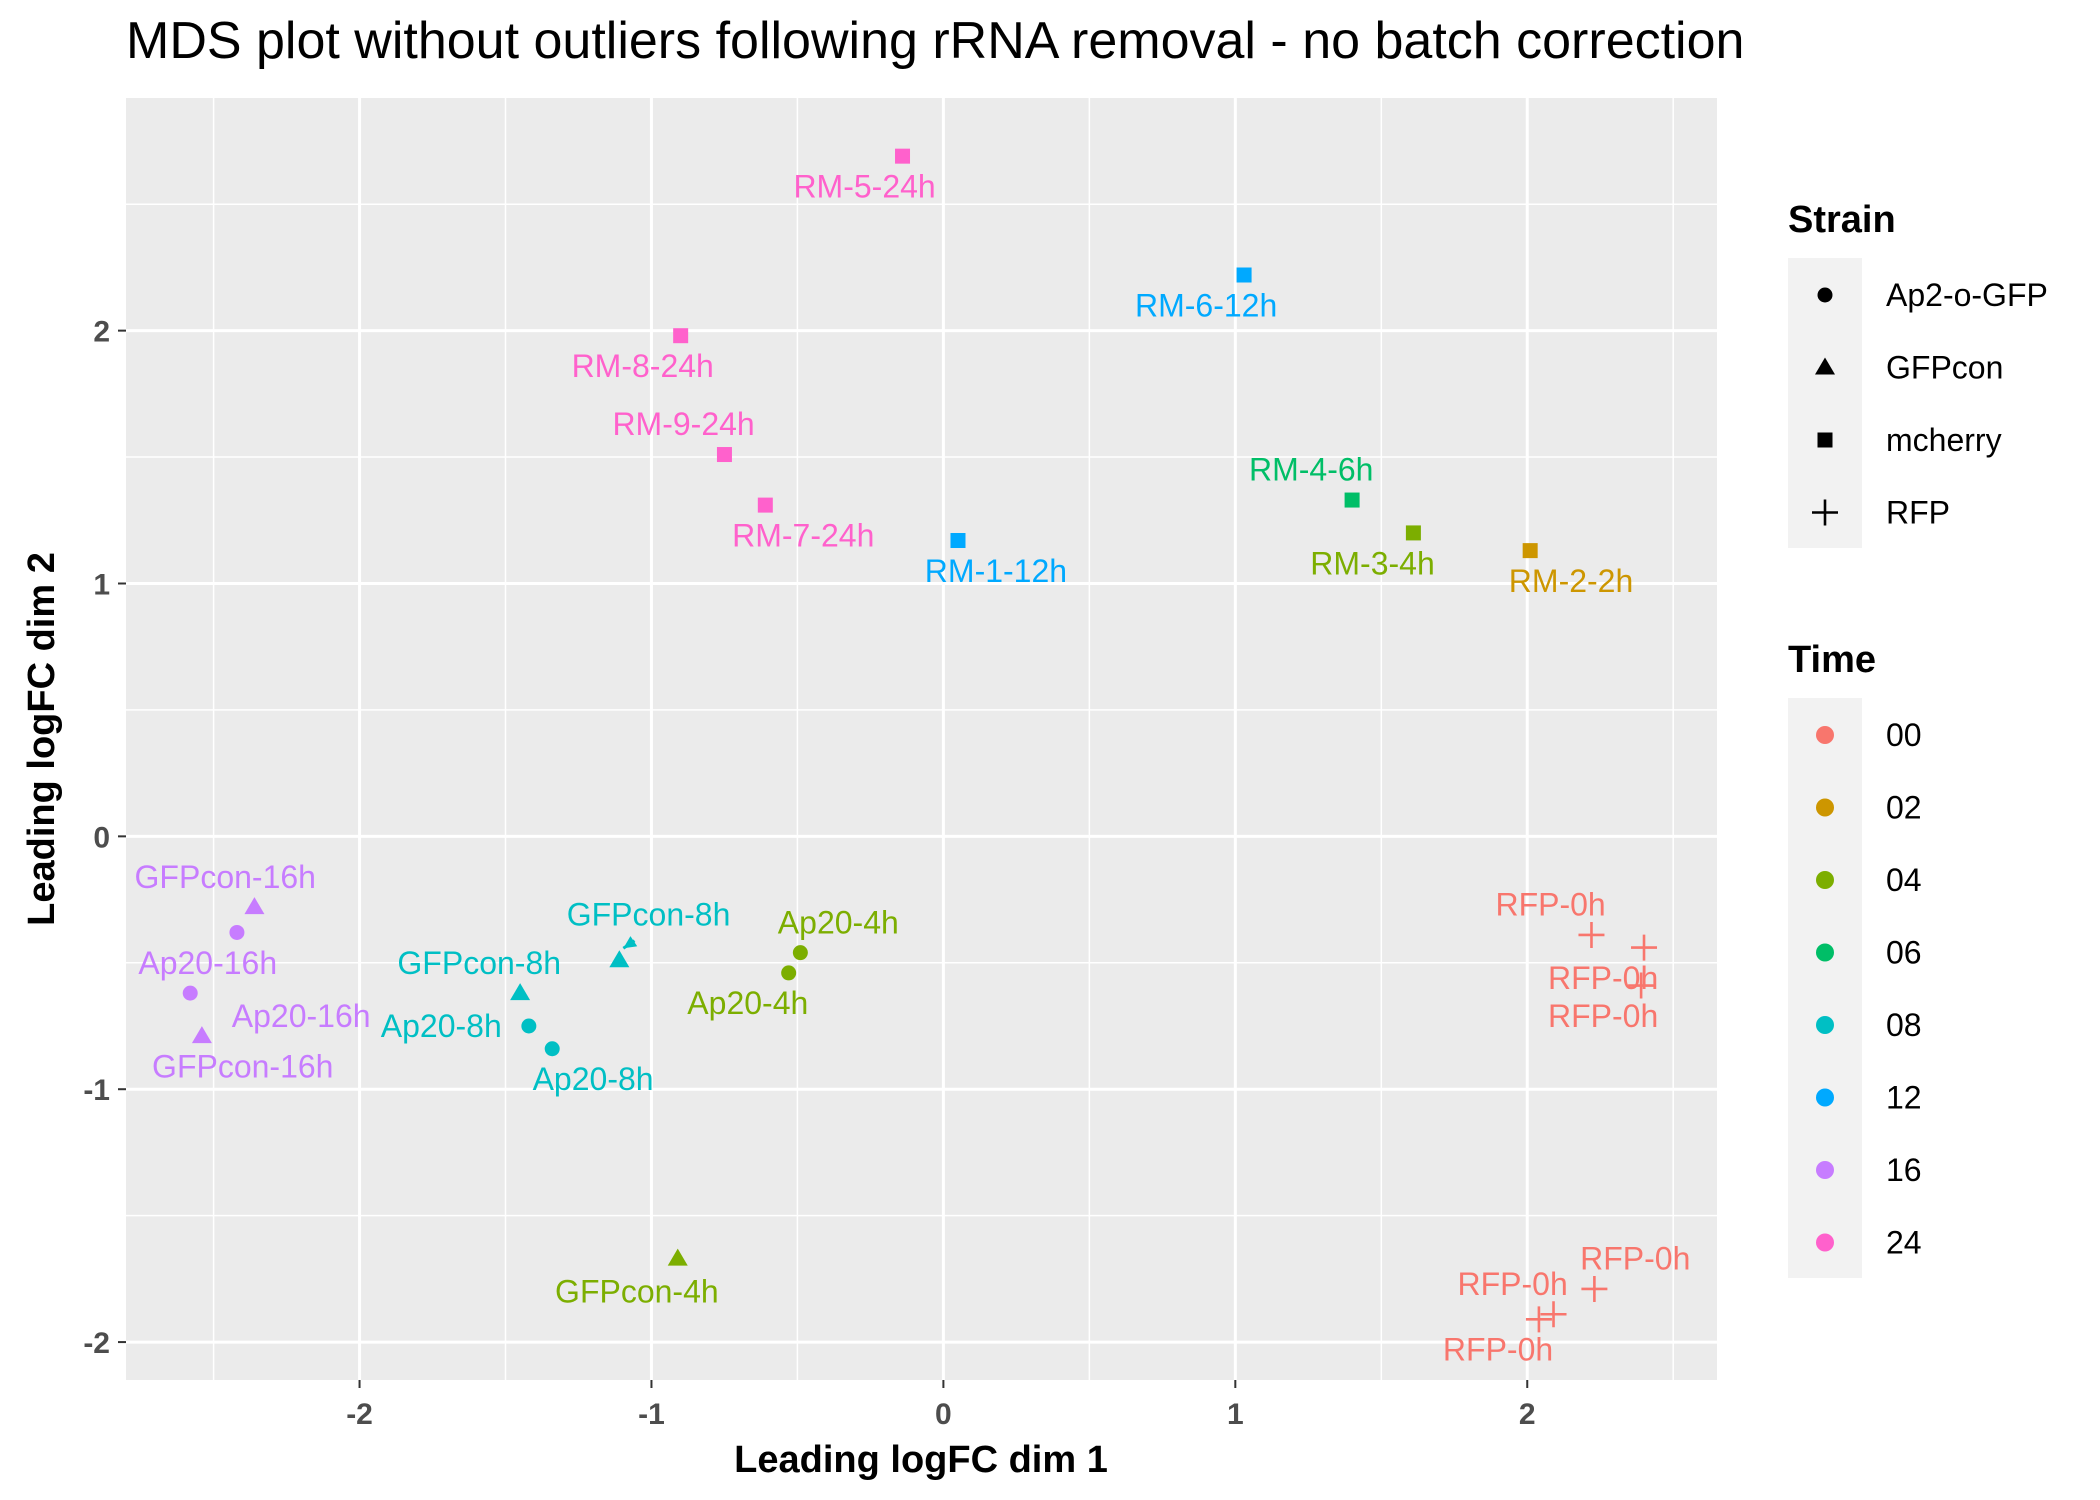  Describe the element at coordinates (1904, 1243) in the screenshot. I see `legend-time-label: 24` at that location.